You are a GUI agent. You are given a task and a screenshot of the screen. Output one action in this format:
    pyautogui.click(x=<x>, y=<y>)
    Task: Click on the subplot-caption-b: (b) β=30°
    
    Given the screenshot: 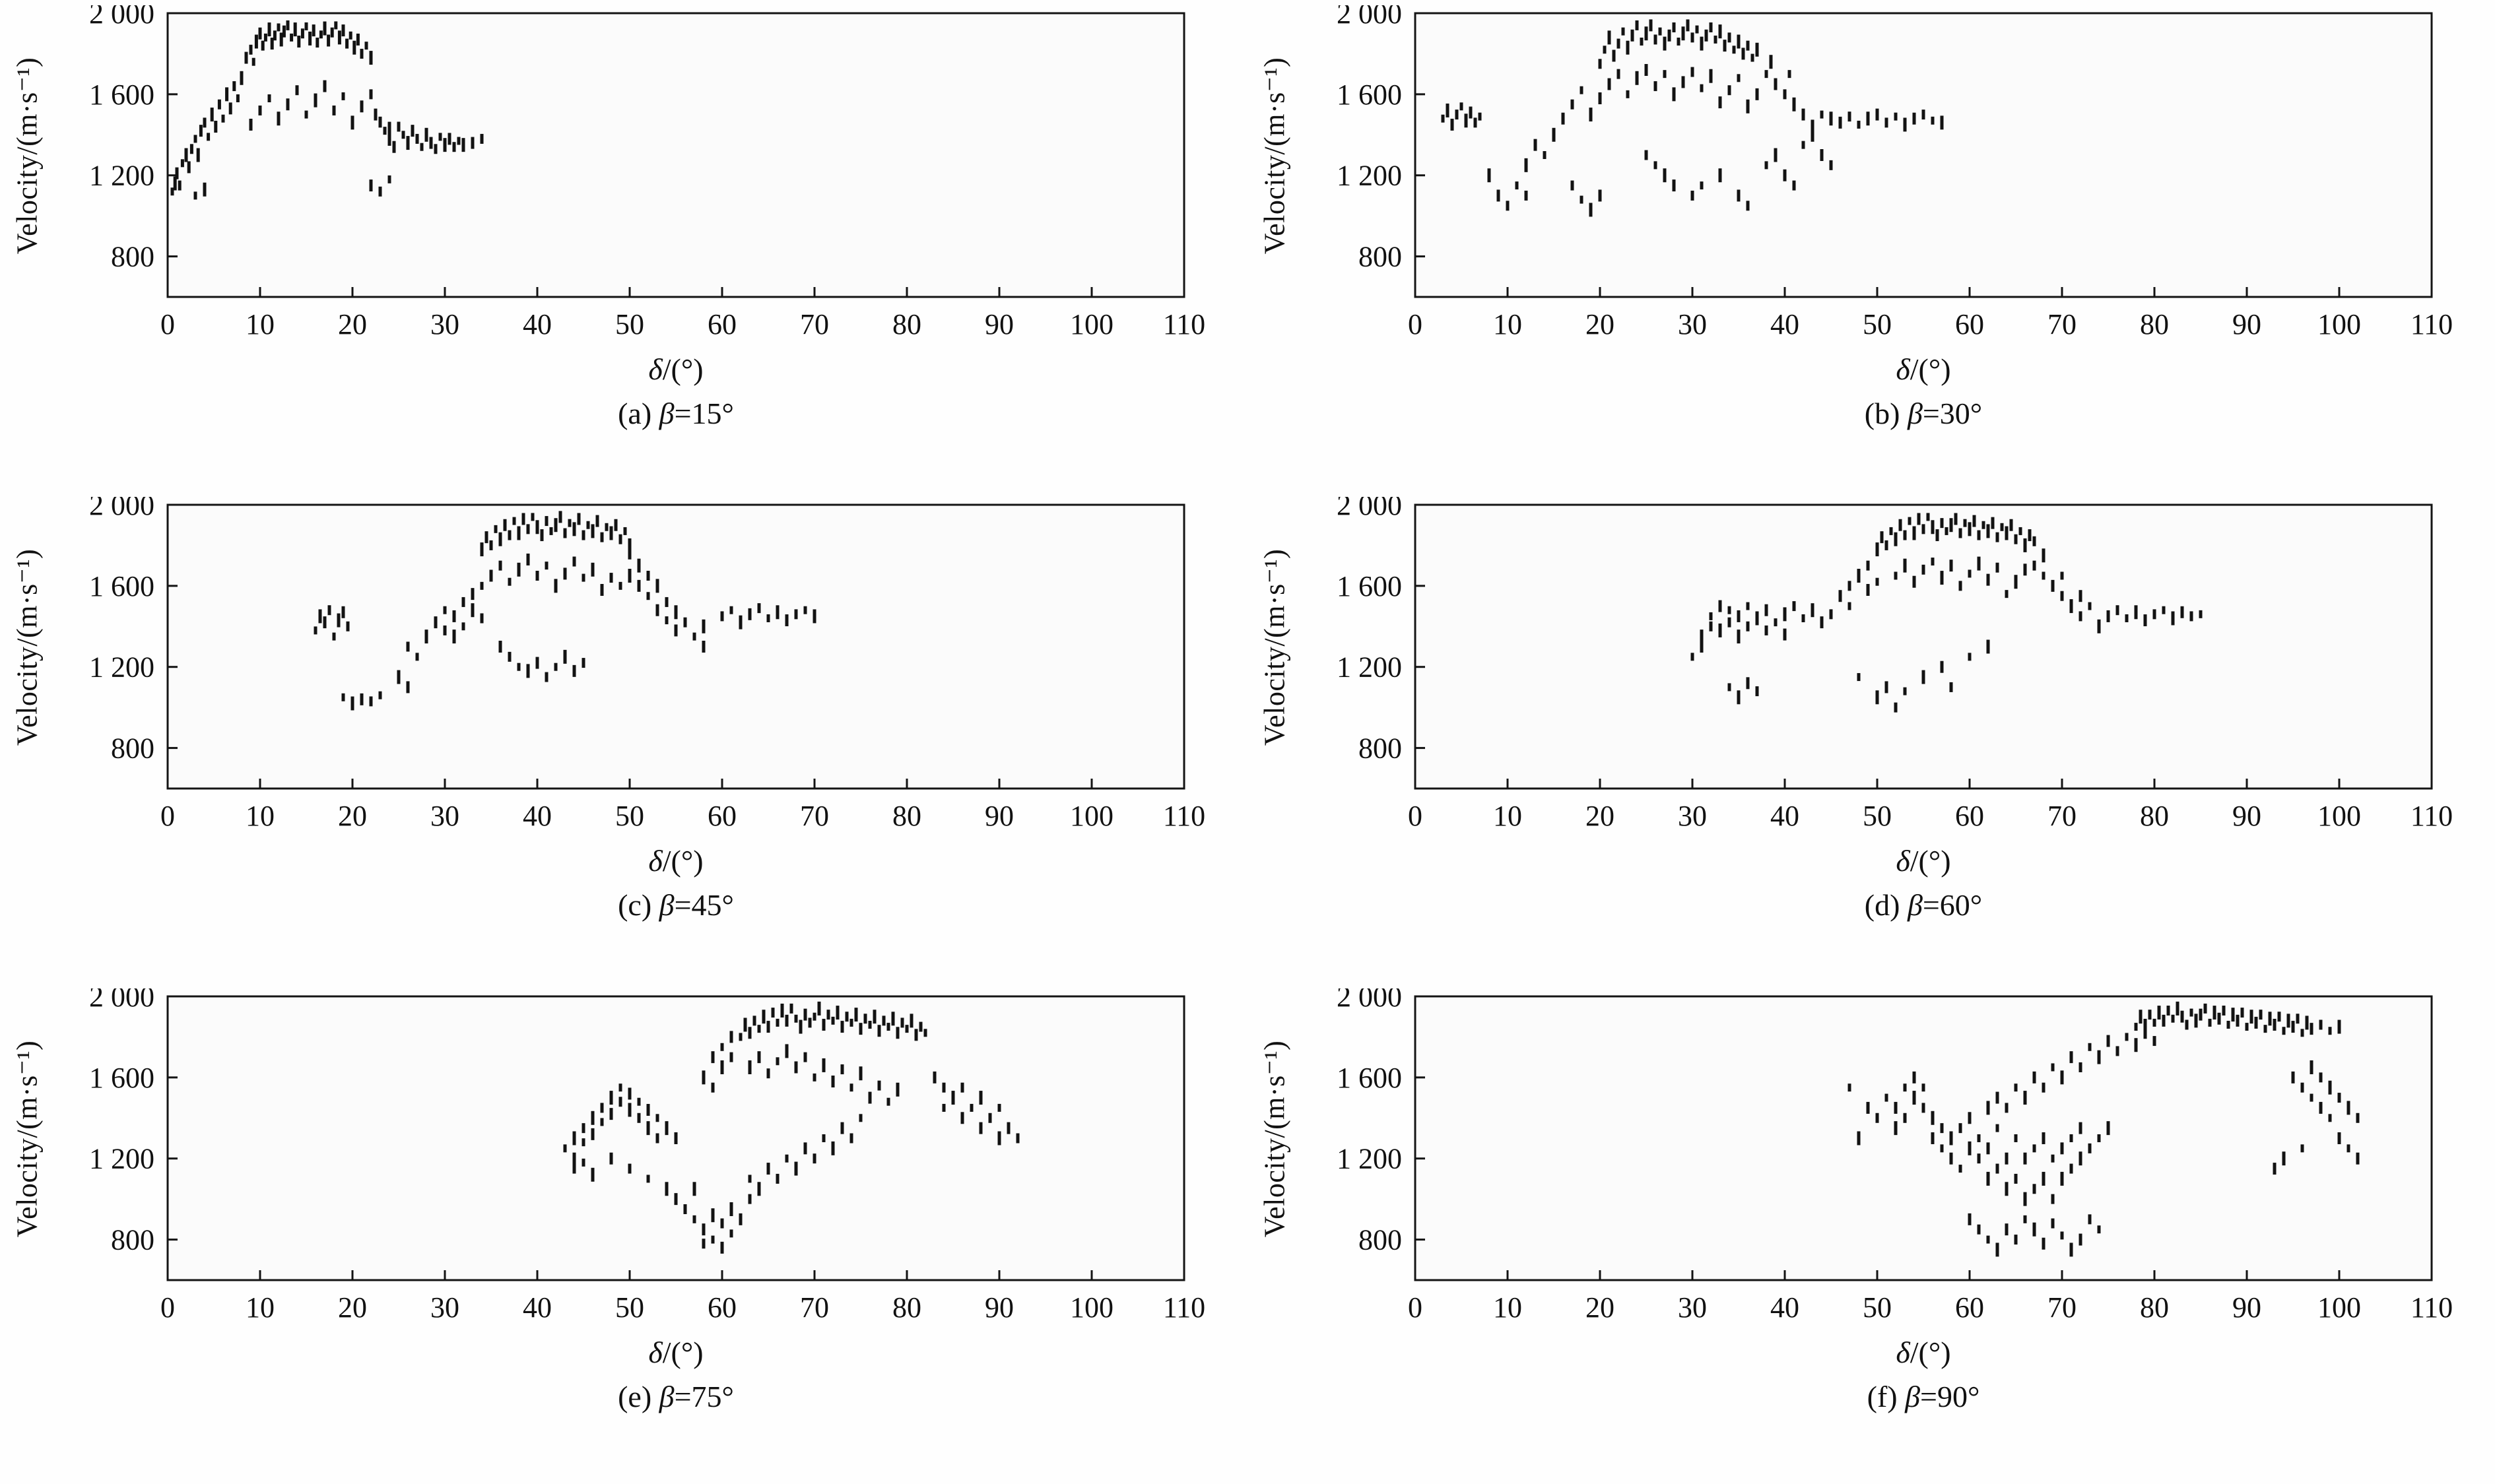 What is the action you would take?
    pyautogui.click(x=1923, y=413)
    